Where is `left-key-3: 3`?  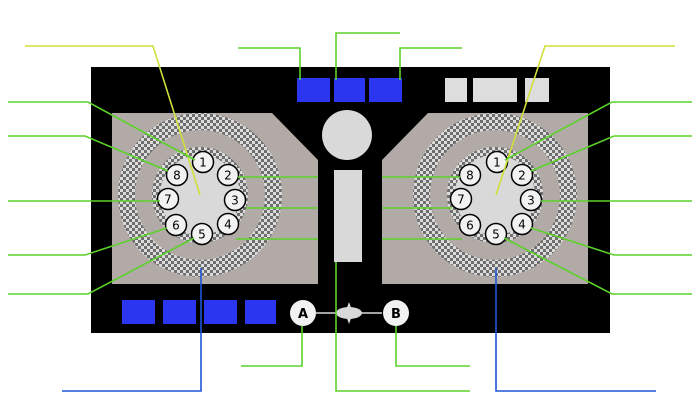
left-key-3: 3 is located at coordinates (235, 200).